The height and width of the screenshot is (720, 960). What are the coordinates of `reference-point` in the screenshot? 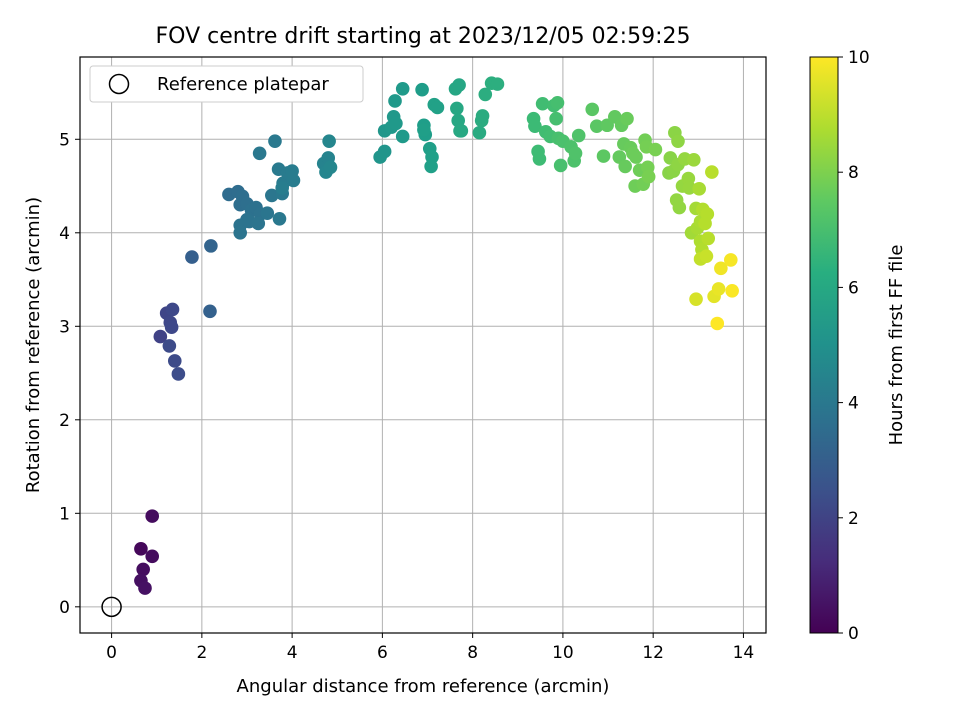 It's located at (111, 607).